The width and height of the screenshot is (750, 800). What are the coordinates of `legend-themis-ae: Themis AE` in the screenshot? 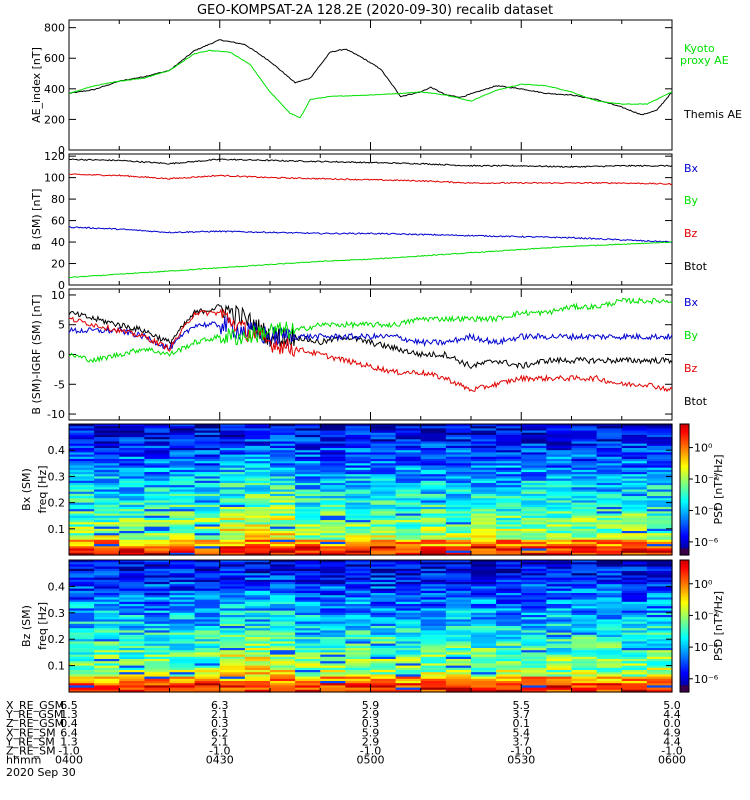 It's located at (712, 114).